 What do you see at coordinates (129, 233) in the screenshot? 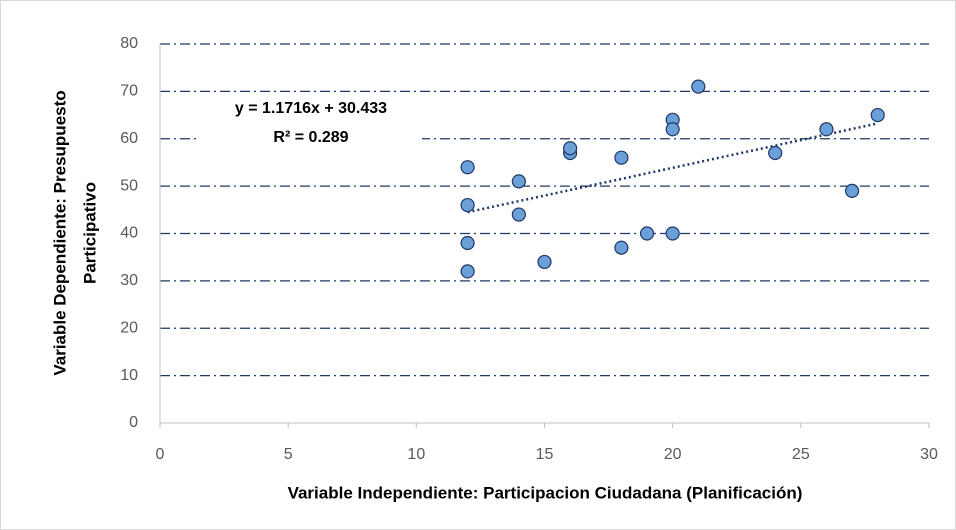
I see `y-tick-label: 40` at bounding box center [129, 233].